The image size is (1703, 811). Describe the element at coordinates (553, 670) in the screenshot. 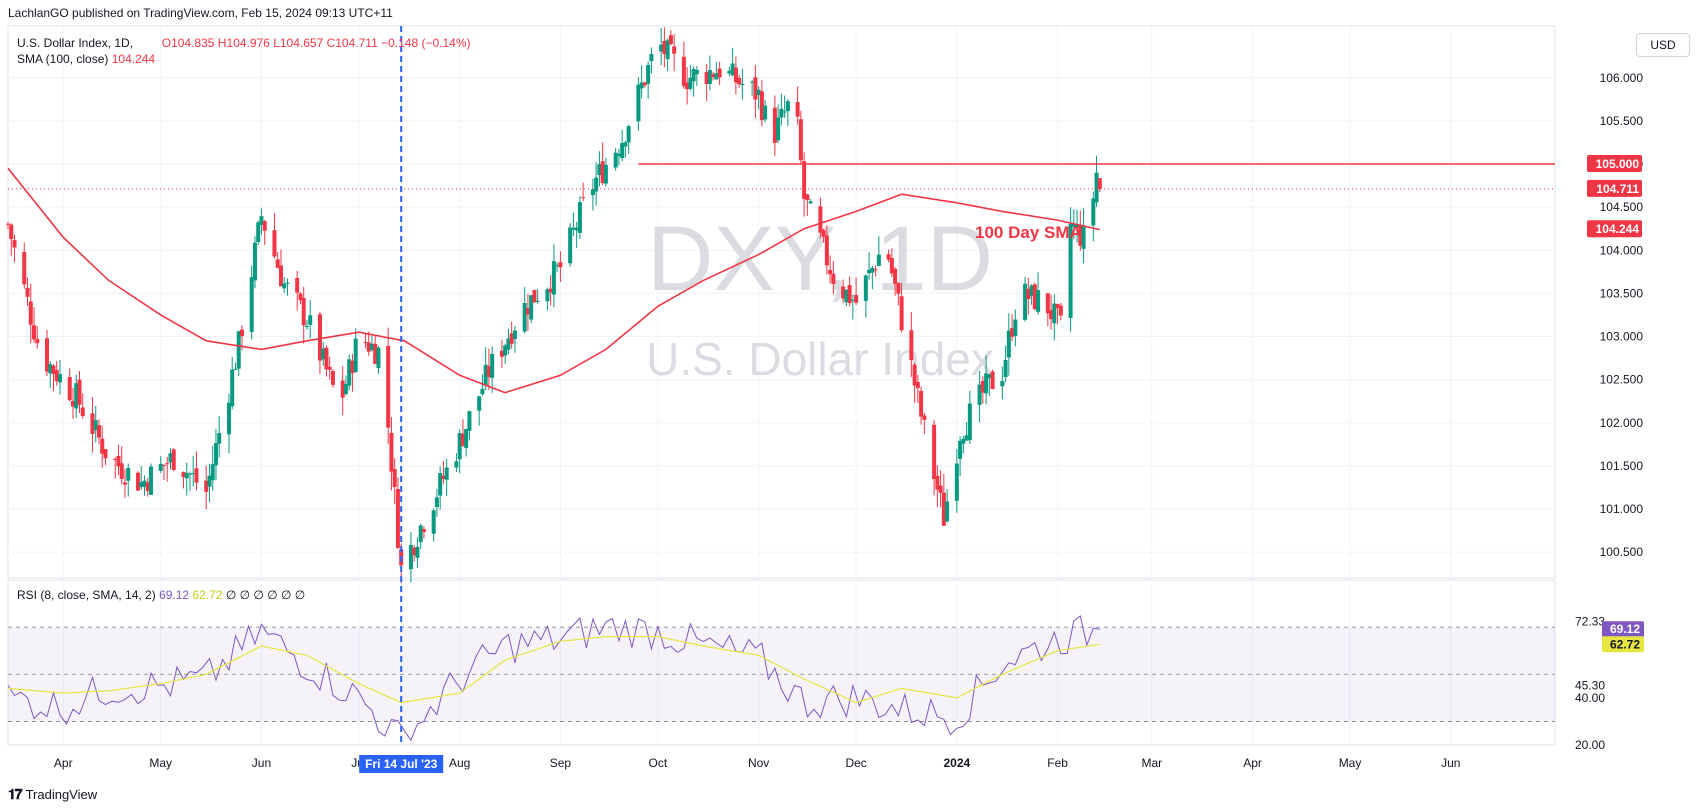

I see `rsi-ma-line` at that location.